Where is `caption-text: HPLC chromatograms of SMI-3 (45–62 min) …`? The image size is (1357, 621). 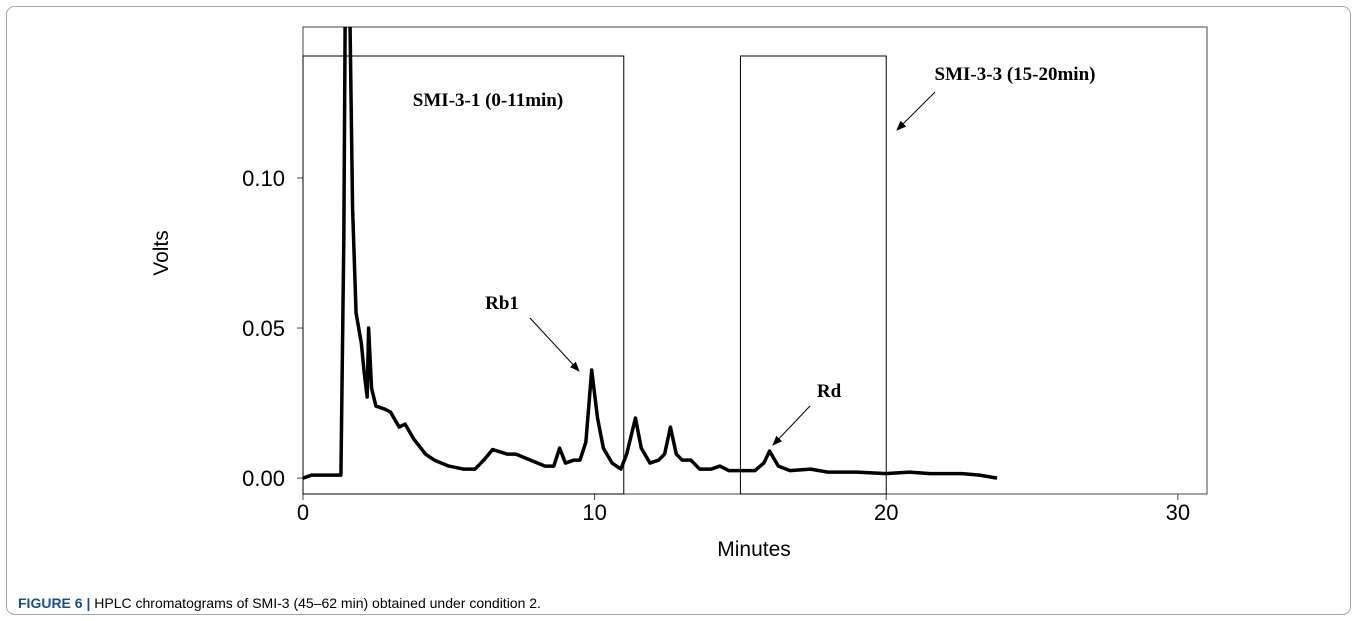 caption-text: HPLC chromatograms of SMI-3 (45–62 min) … is located at coordinates (317, 603).